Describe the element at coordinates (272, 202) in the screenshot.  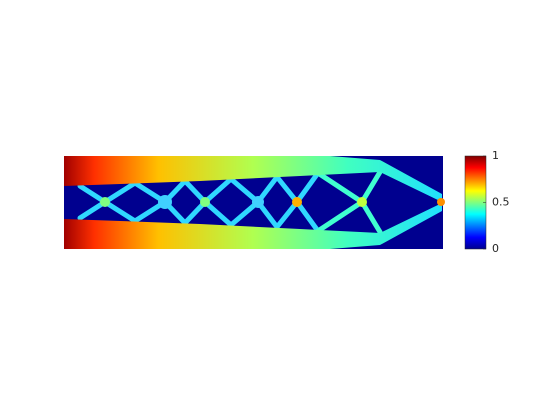
I see `nodes` at that location.